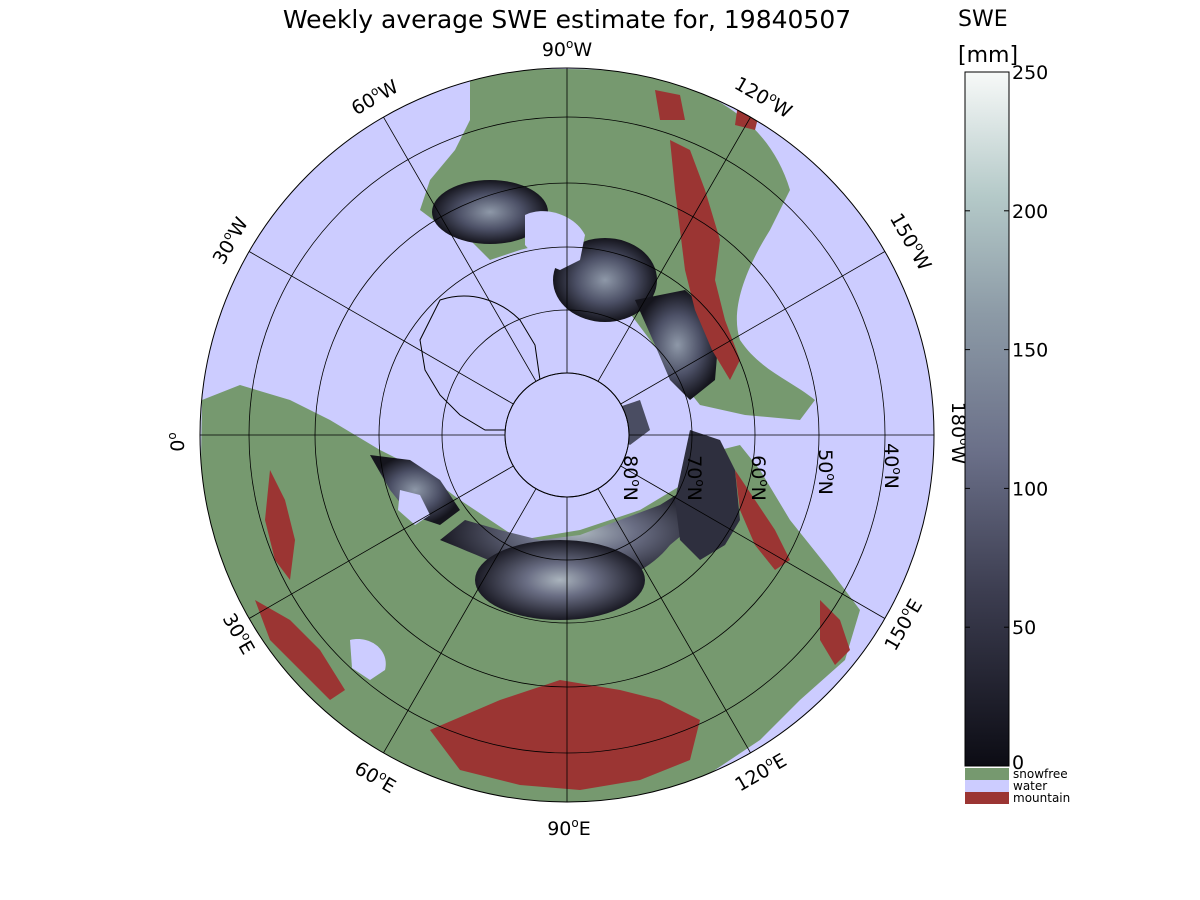  What do you see at coordinates (826, 472) in the screenshot?
I see `lat-label-50n: 50oN` at bounding box center [826, 472].